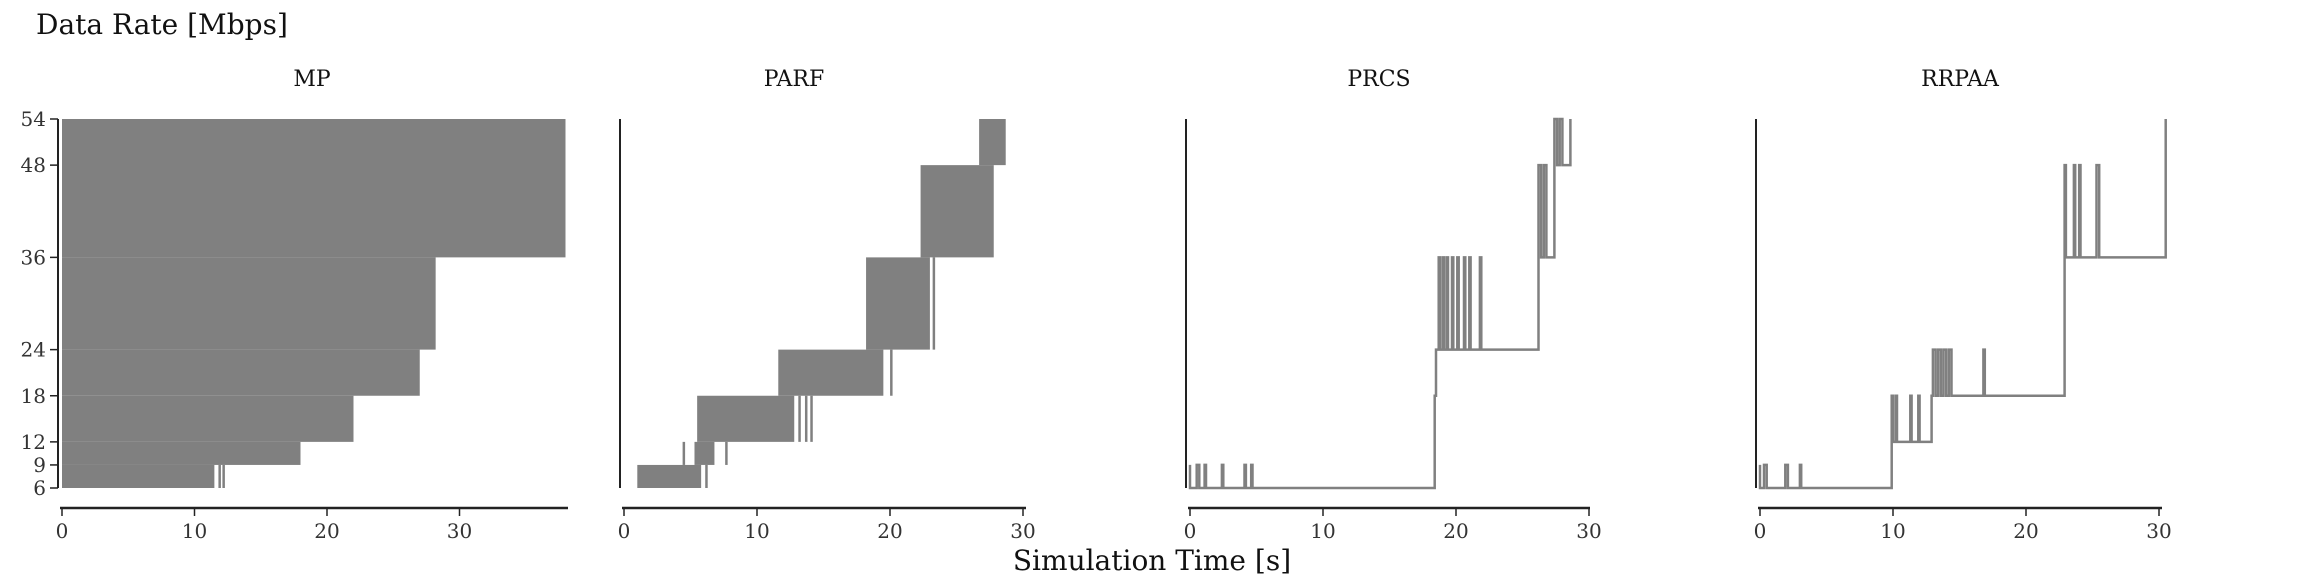  What do you see at coordinates (33, 119) in the screenshot?
I see `y-tick-label: 54` at bounding box center [33, 119].